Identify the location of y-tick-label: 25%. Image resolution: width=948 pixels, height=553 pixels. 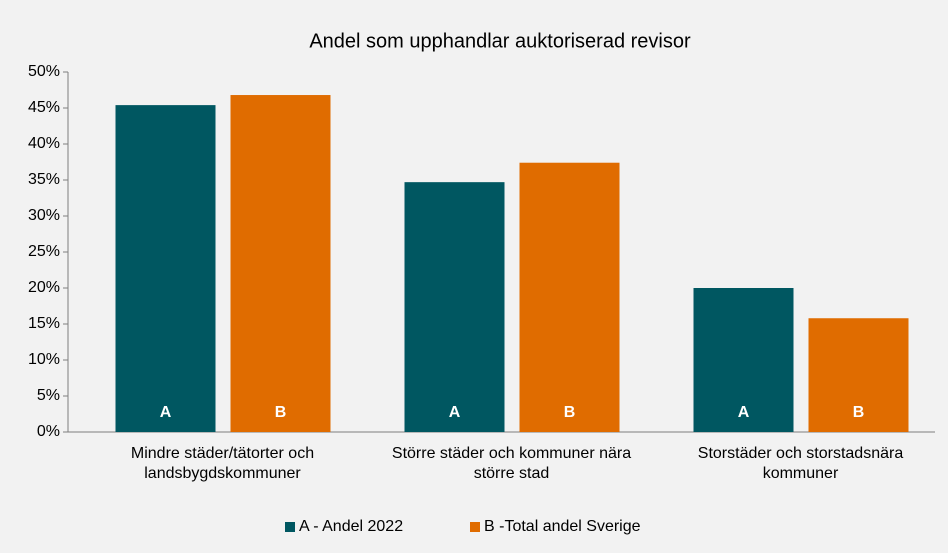
(44, 251).